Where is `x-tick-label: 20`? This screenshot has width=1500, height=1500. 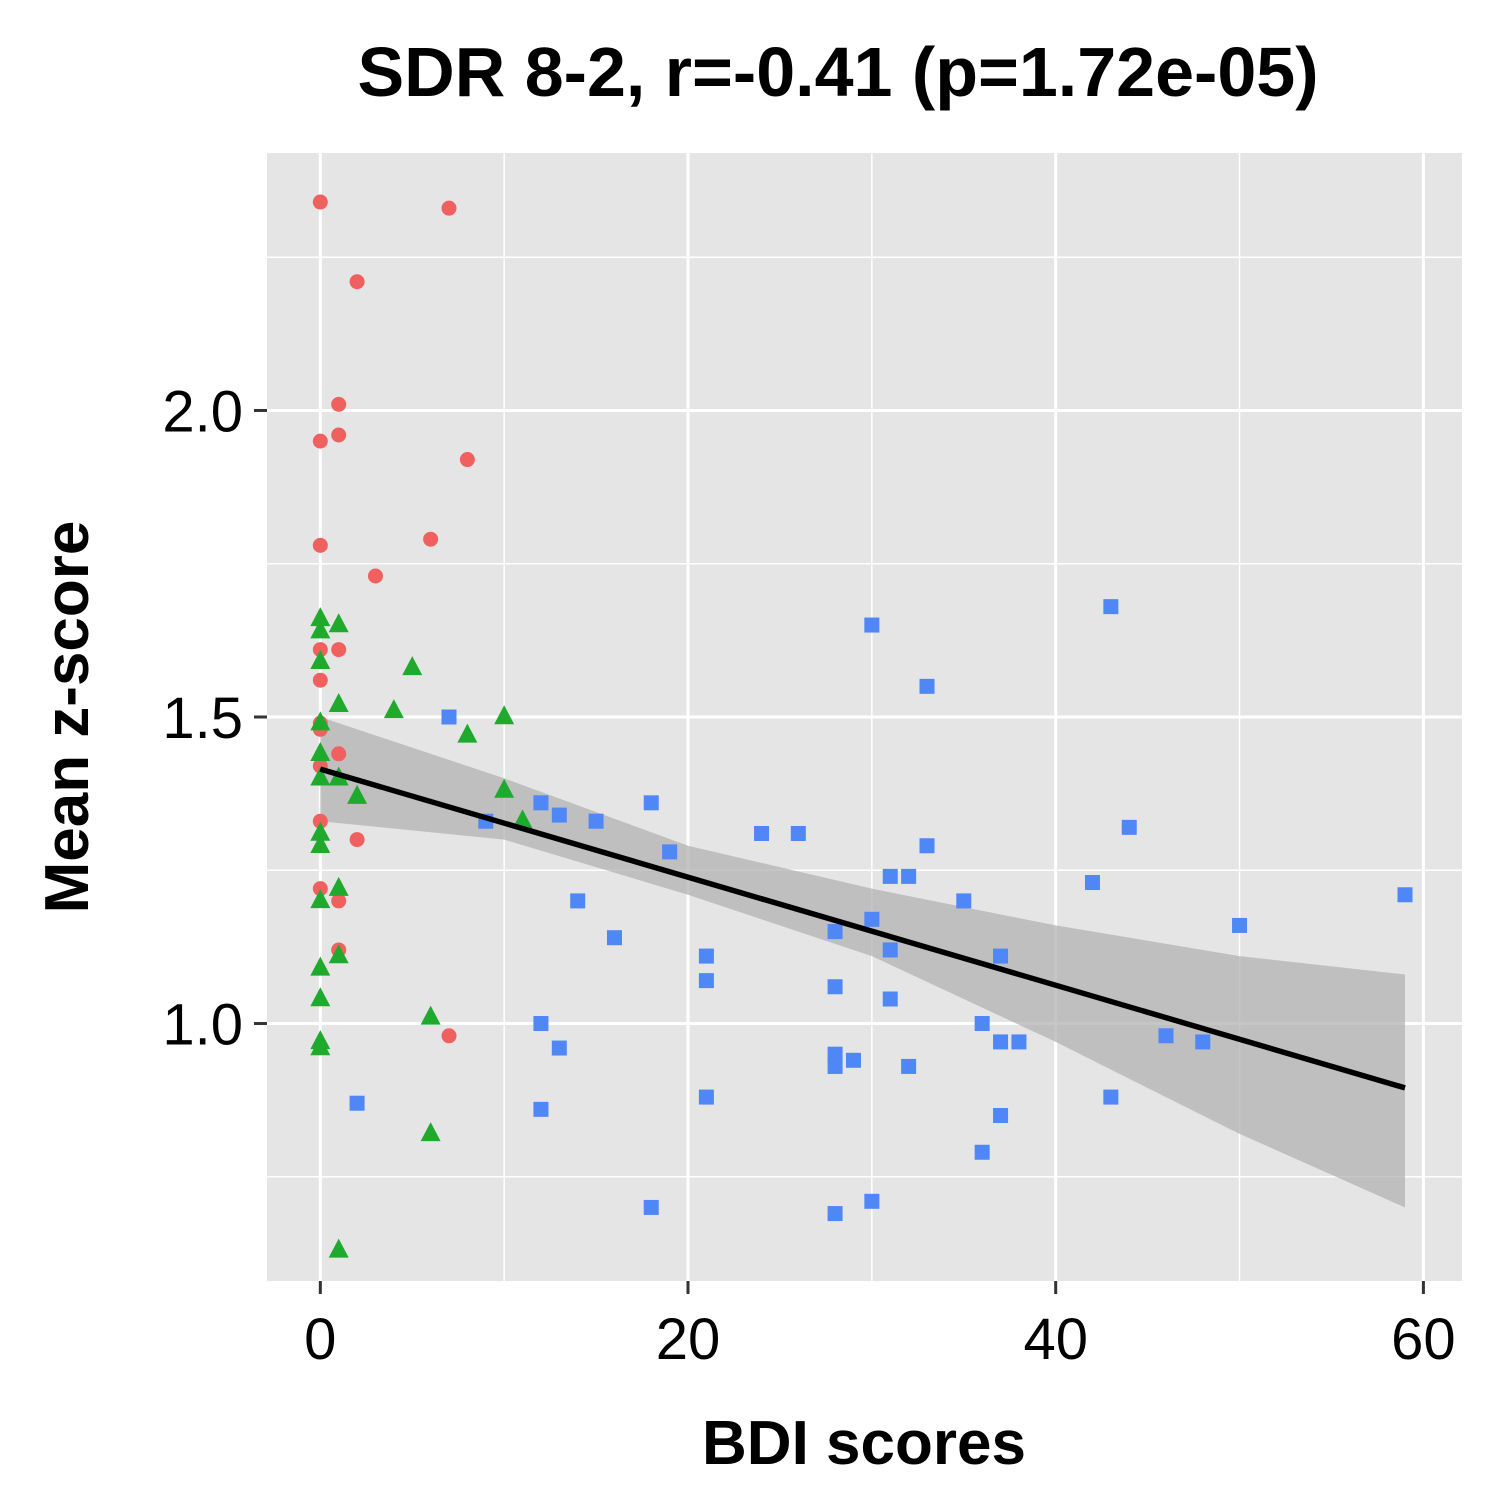 x-tick-label: 20 is located at coordinates (688, 1339).